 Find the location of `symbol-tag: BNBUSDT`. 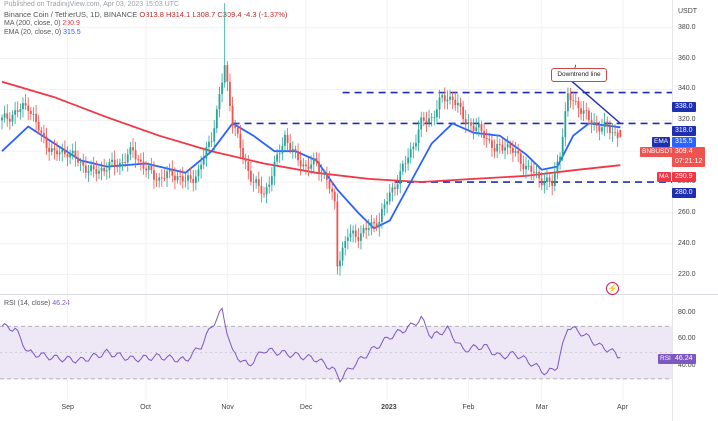

symbol-tag: BNBUSDT is located at coordinates (658, 152).